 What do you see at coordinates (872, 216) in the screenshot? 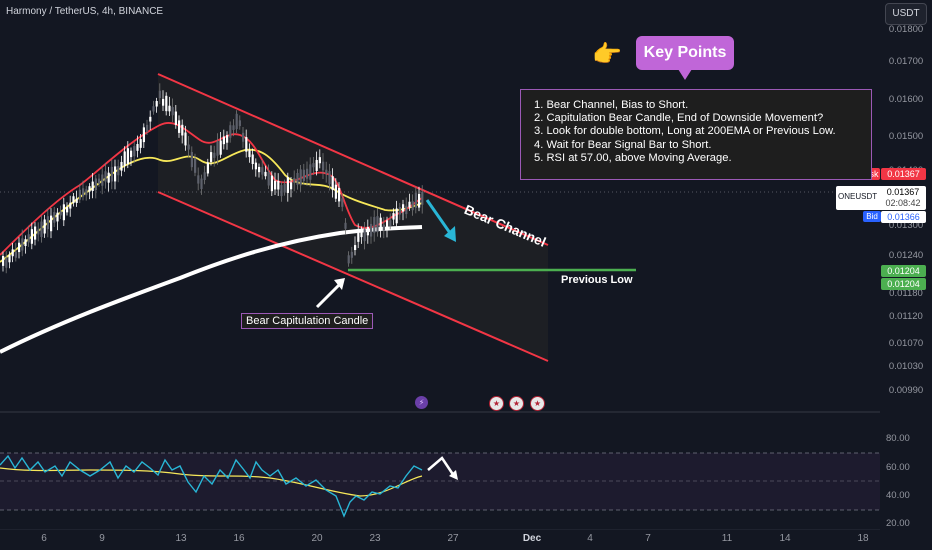
I see `bid-label: Bid` at bounding box center [872, 216].